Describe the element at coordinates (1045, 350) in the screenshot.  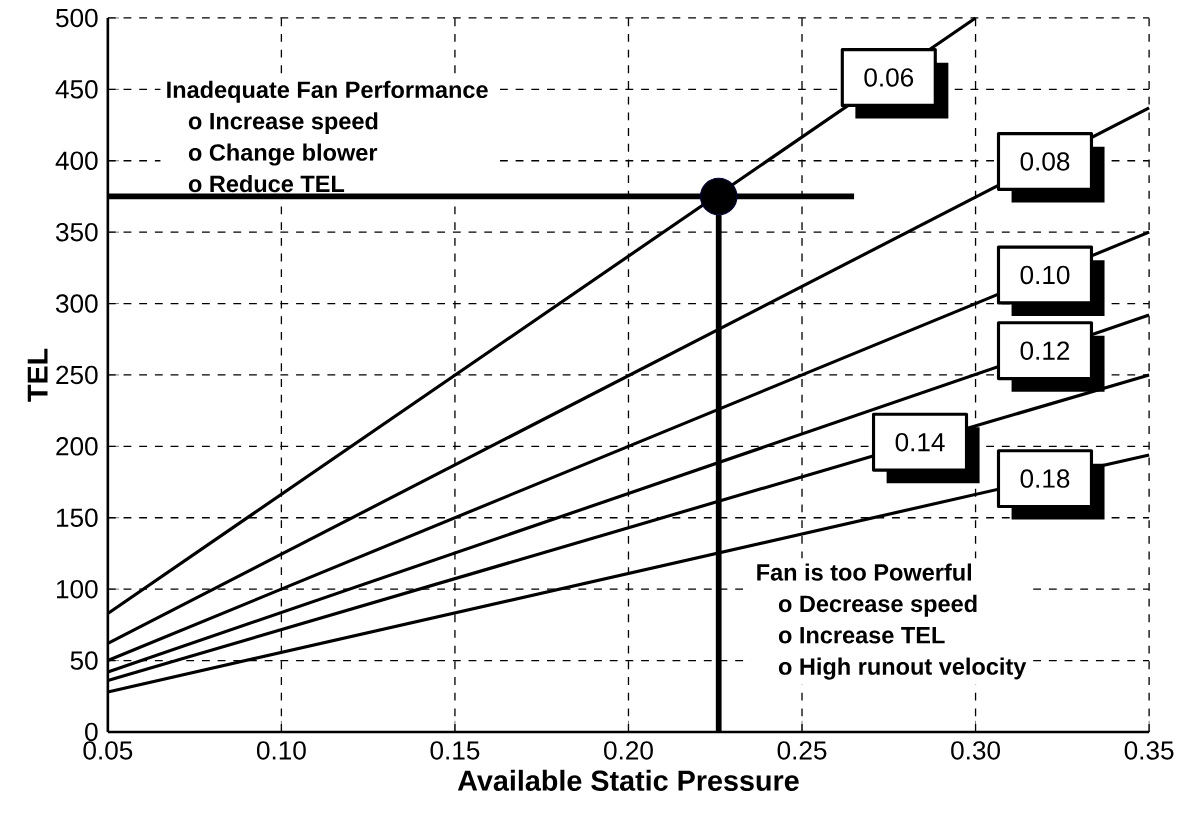
I see `legend-label: 0.12` at that location.